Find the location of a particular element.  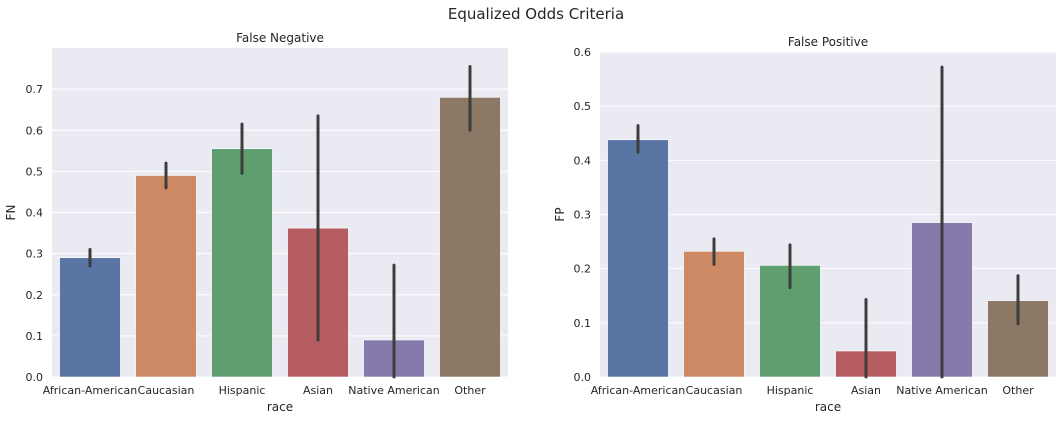

bar-other is located at coordinates (470, 237).